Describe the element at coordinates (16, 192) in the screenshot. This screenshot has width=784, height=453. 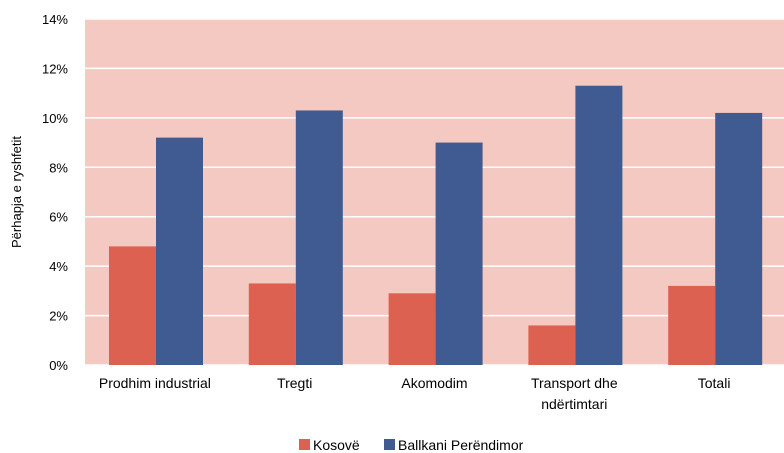
I see `y-axis-title: Përhapja e ryshfetit` at that location.